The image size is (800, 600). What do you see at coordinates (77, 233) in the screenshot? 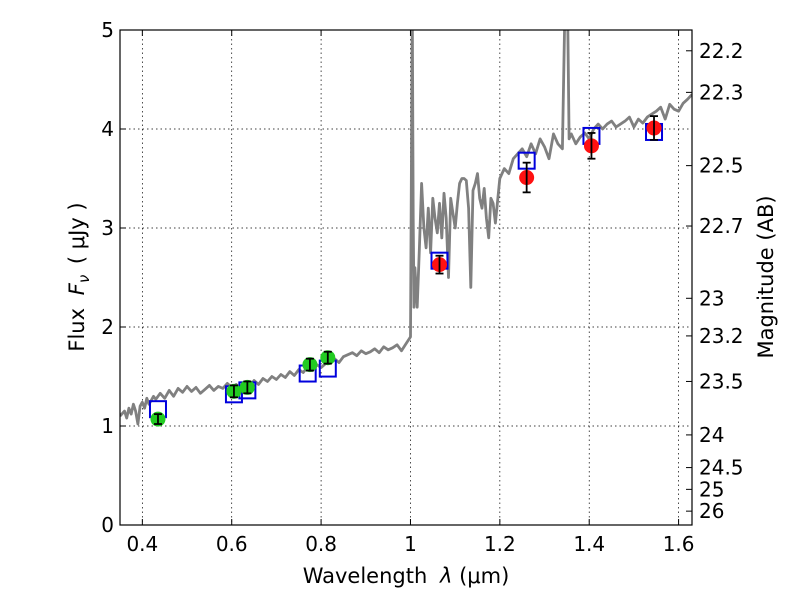
I see `y-axis-unit: ( μJy )` at bounding box center [77, 233].